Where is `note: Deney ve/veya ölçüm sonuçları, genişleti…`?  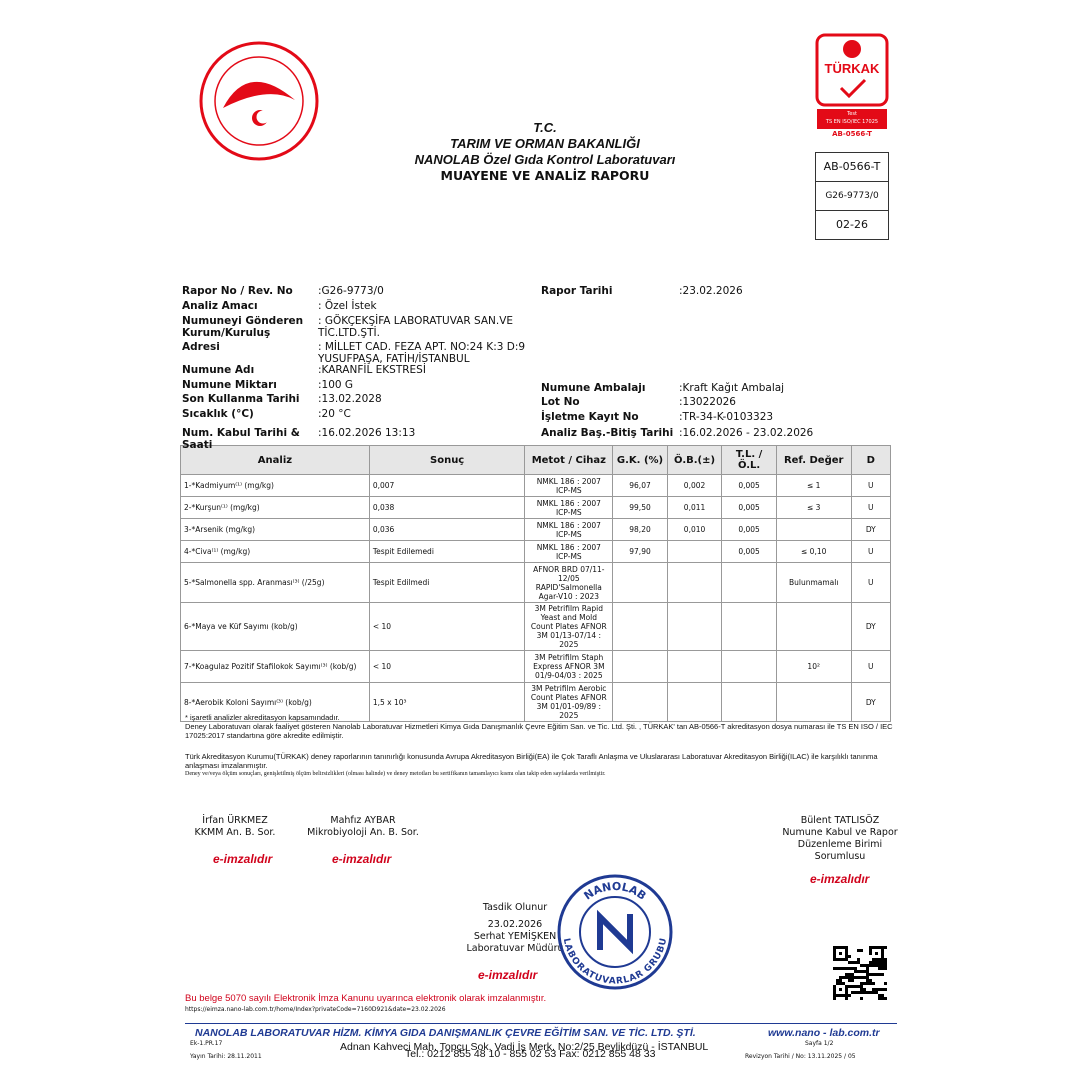
note: Deney ve/veya ölçüm sonuçları, genişleti… is located at coordinates (395, 774).